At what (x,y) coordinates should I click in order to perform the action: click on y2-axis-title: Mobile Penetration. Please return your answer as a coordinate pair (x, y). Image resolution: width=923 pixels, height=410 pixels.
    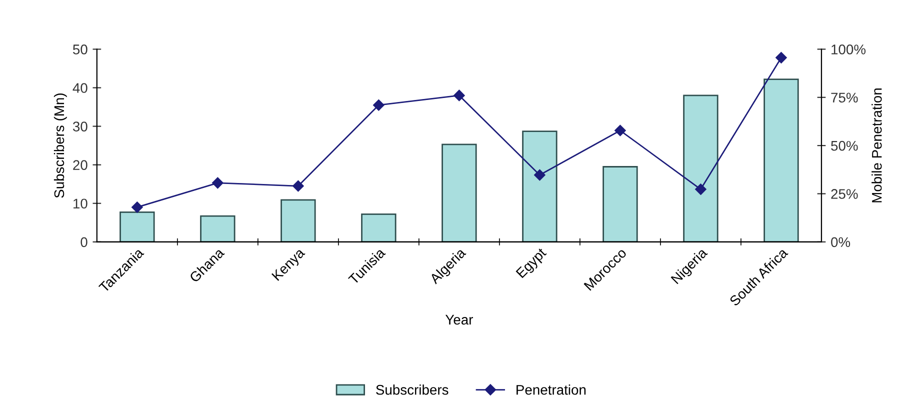
    Looking at the image, I should click on (877, 145).